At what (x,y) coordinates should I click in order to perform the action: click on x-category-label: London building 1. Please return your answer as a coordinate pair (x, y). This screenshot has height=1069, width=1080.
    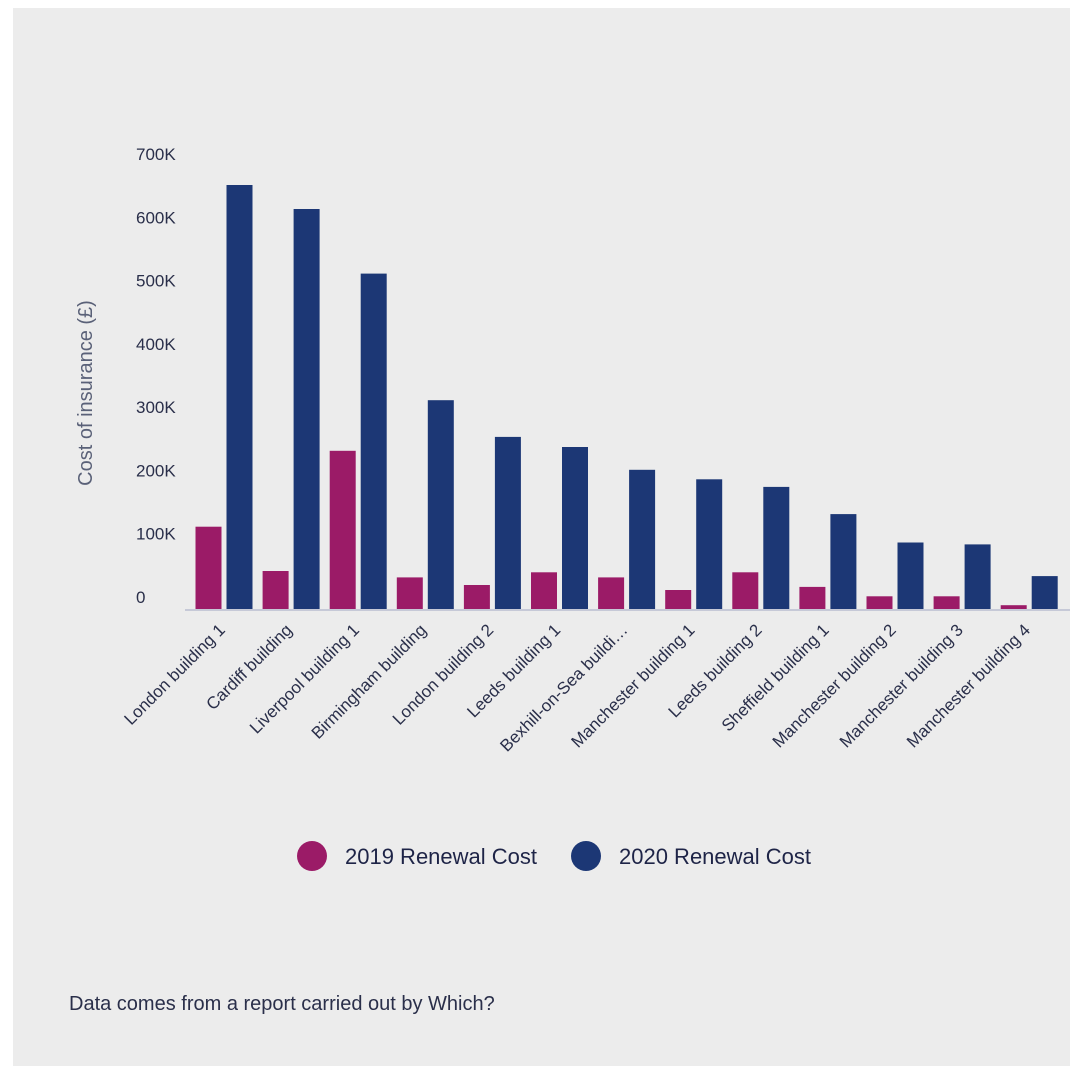
    Looking at the image, I should click on (174, 674).